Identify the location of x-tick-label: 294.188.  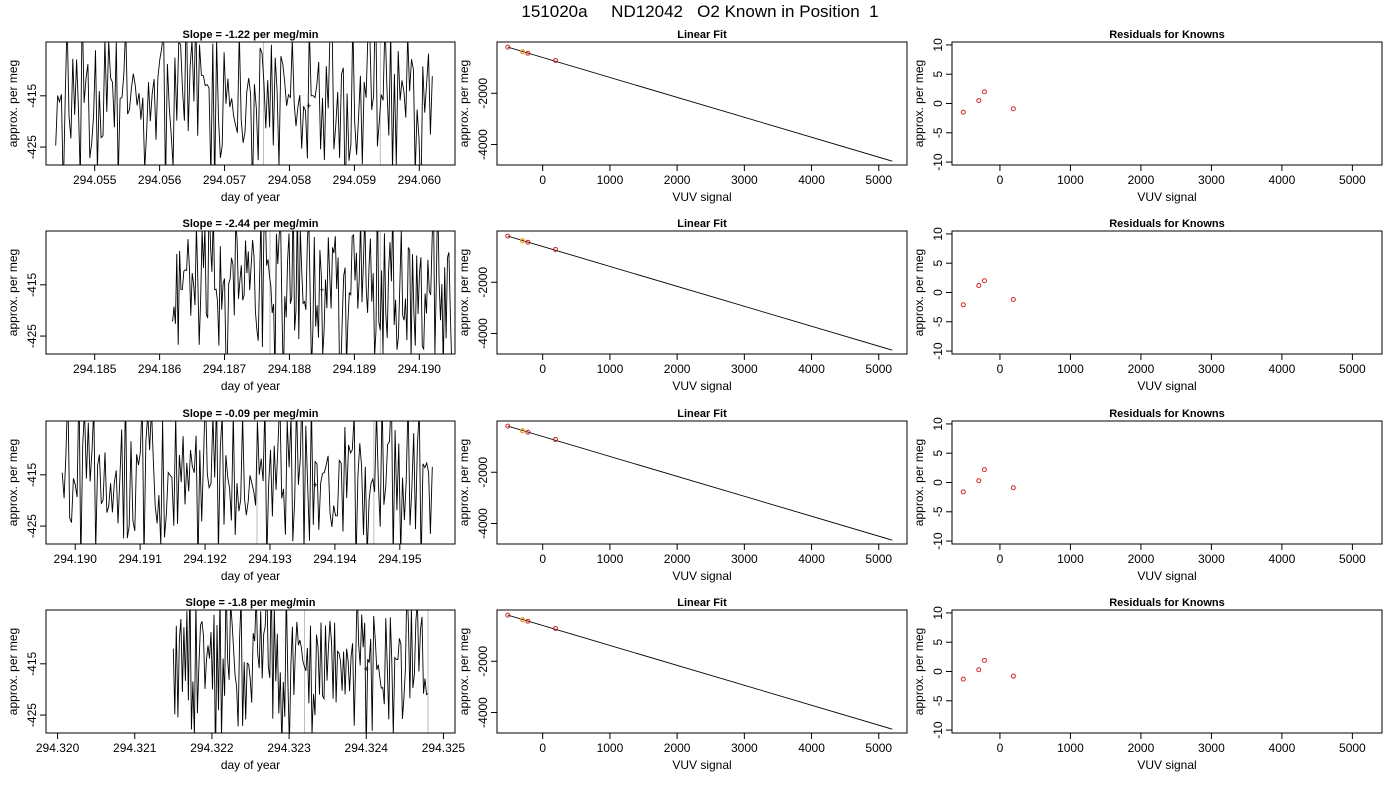
(290, 369).